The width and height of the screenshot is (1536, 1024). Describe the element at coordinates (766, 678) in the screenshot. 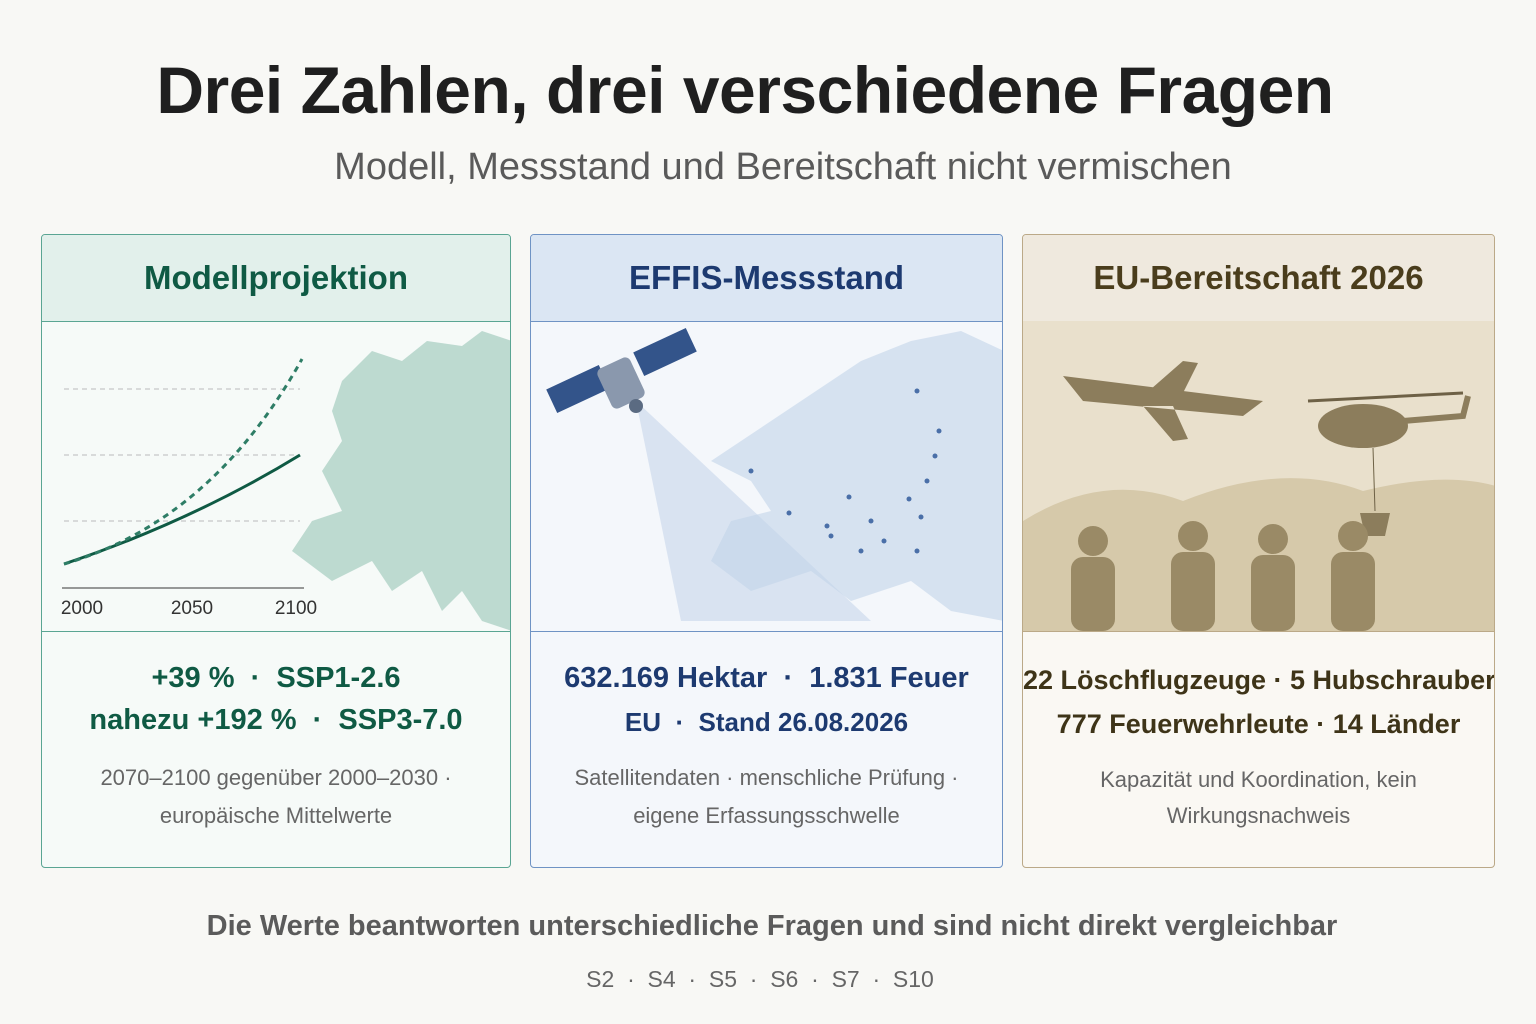

I see `stat-line: 632.169 Hektar · 1.831 Feuer` at that location.